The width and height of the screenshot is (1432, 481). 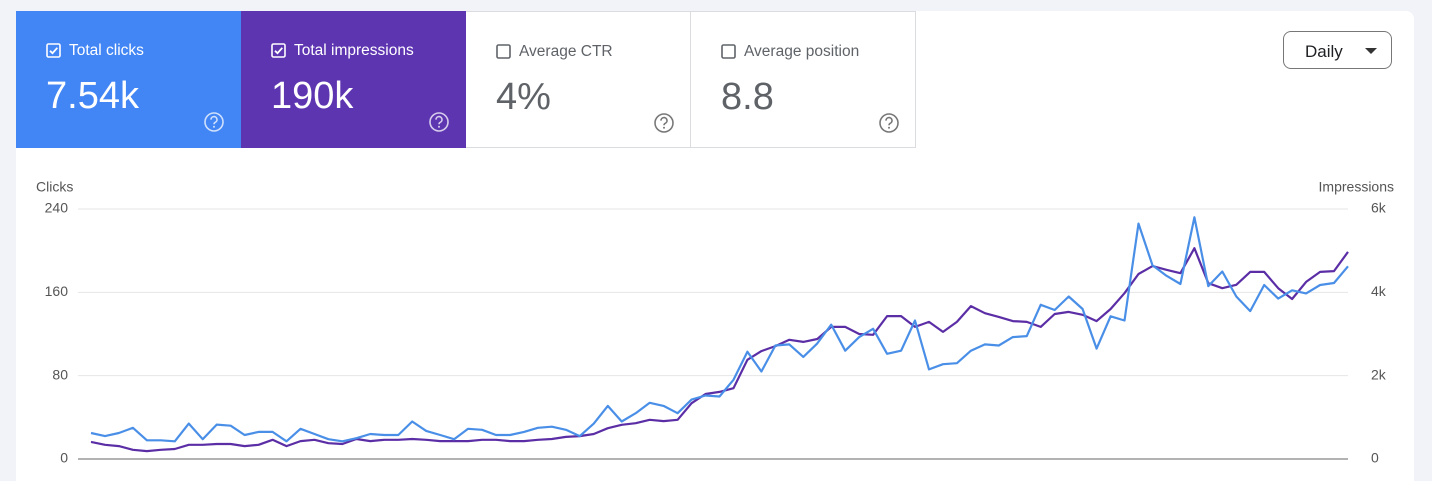 I want to click on y2-tick-label: 2k, so click(x=1379, y=374).